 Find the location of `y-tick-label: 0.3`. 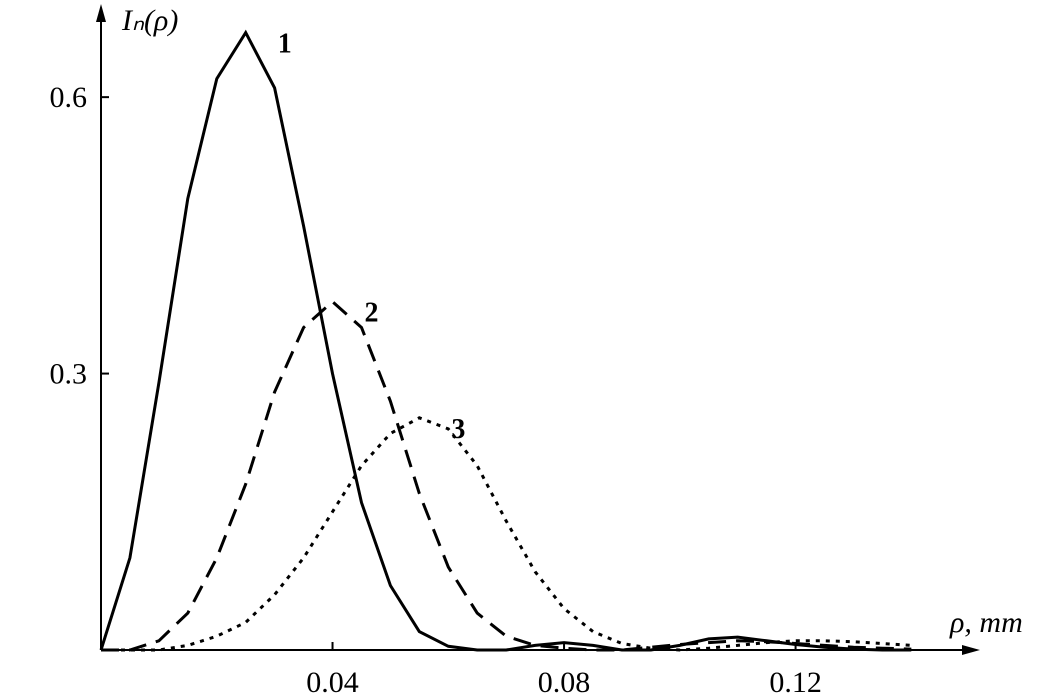

y-tick-label: 0.3 is located at coordinates (69, 374).